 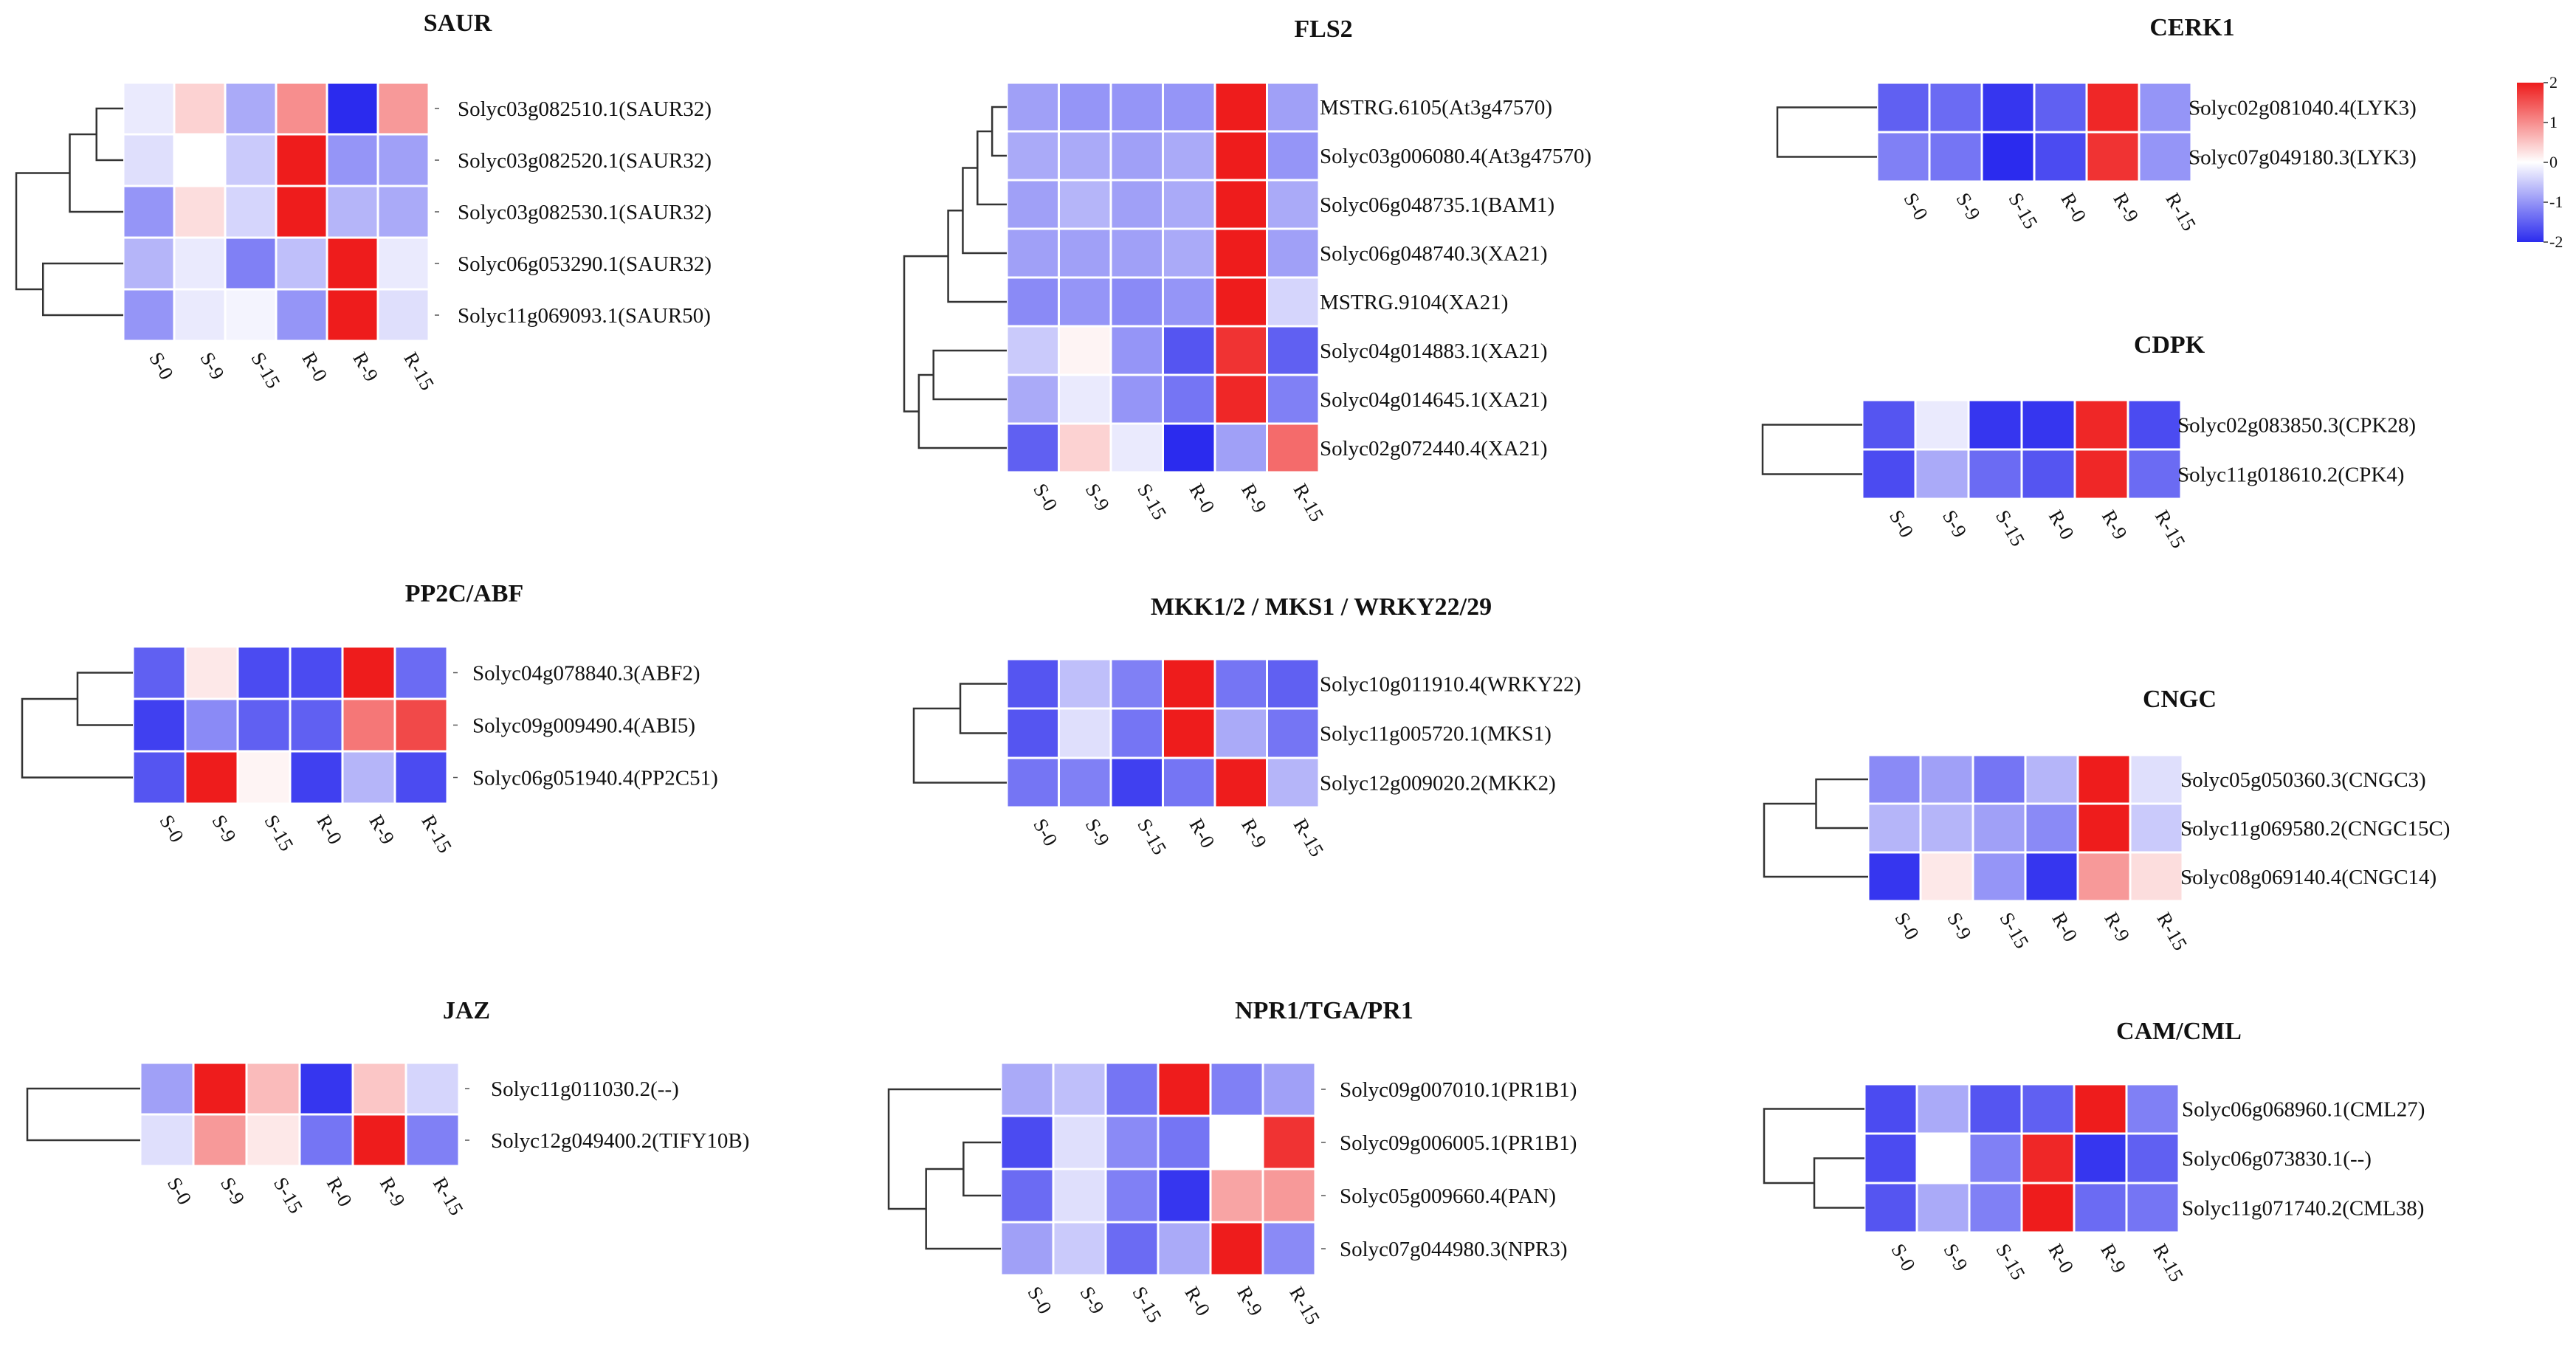 What do you see at coordinates (1455, 156) in the screenshot?
I see `gene-label: Solyc03g006080.4(At3g47570)` at bounding box center [1455, 156].